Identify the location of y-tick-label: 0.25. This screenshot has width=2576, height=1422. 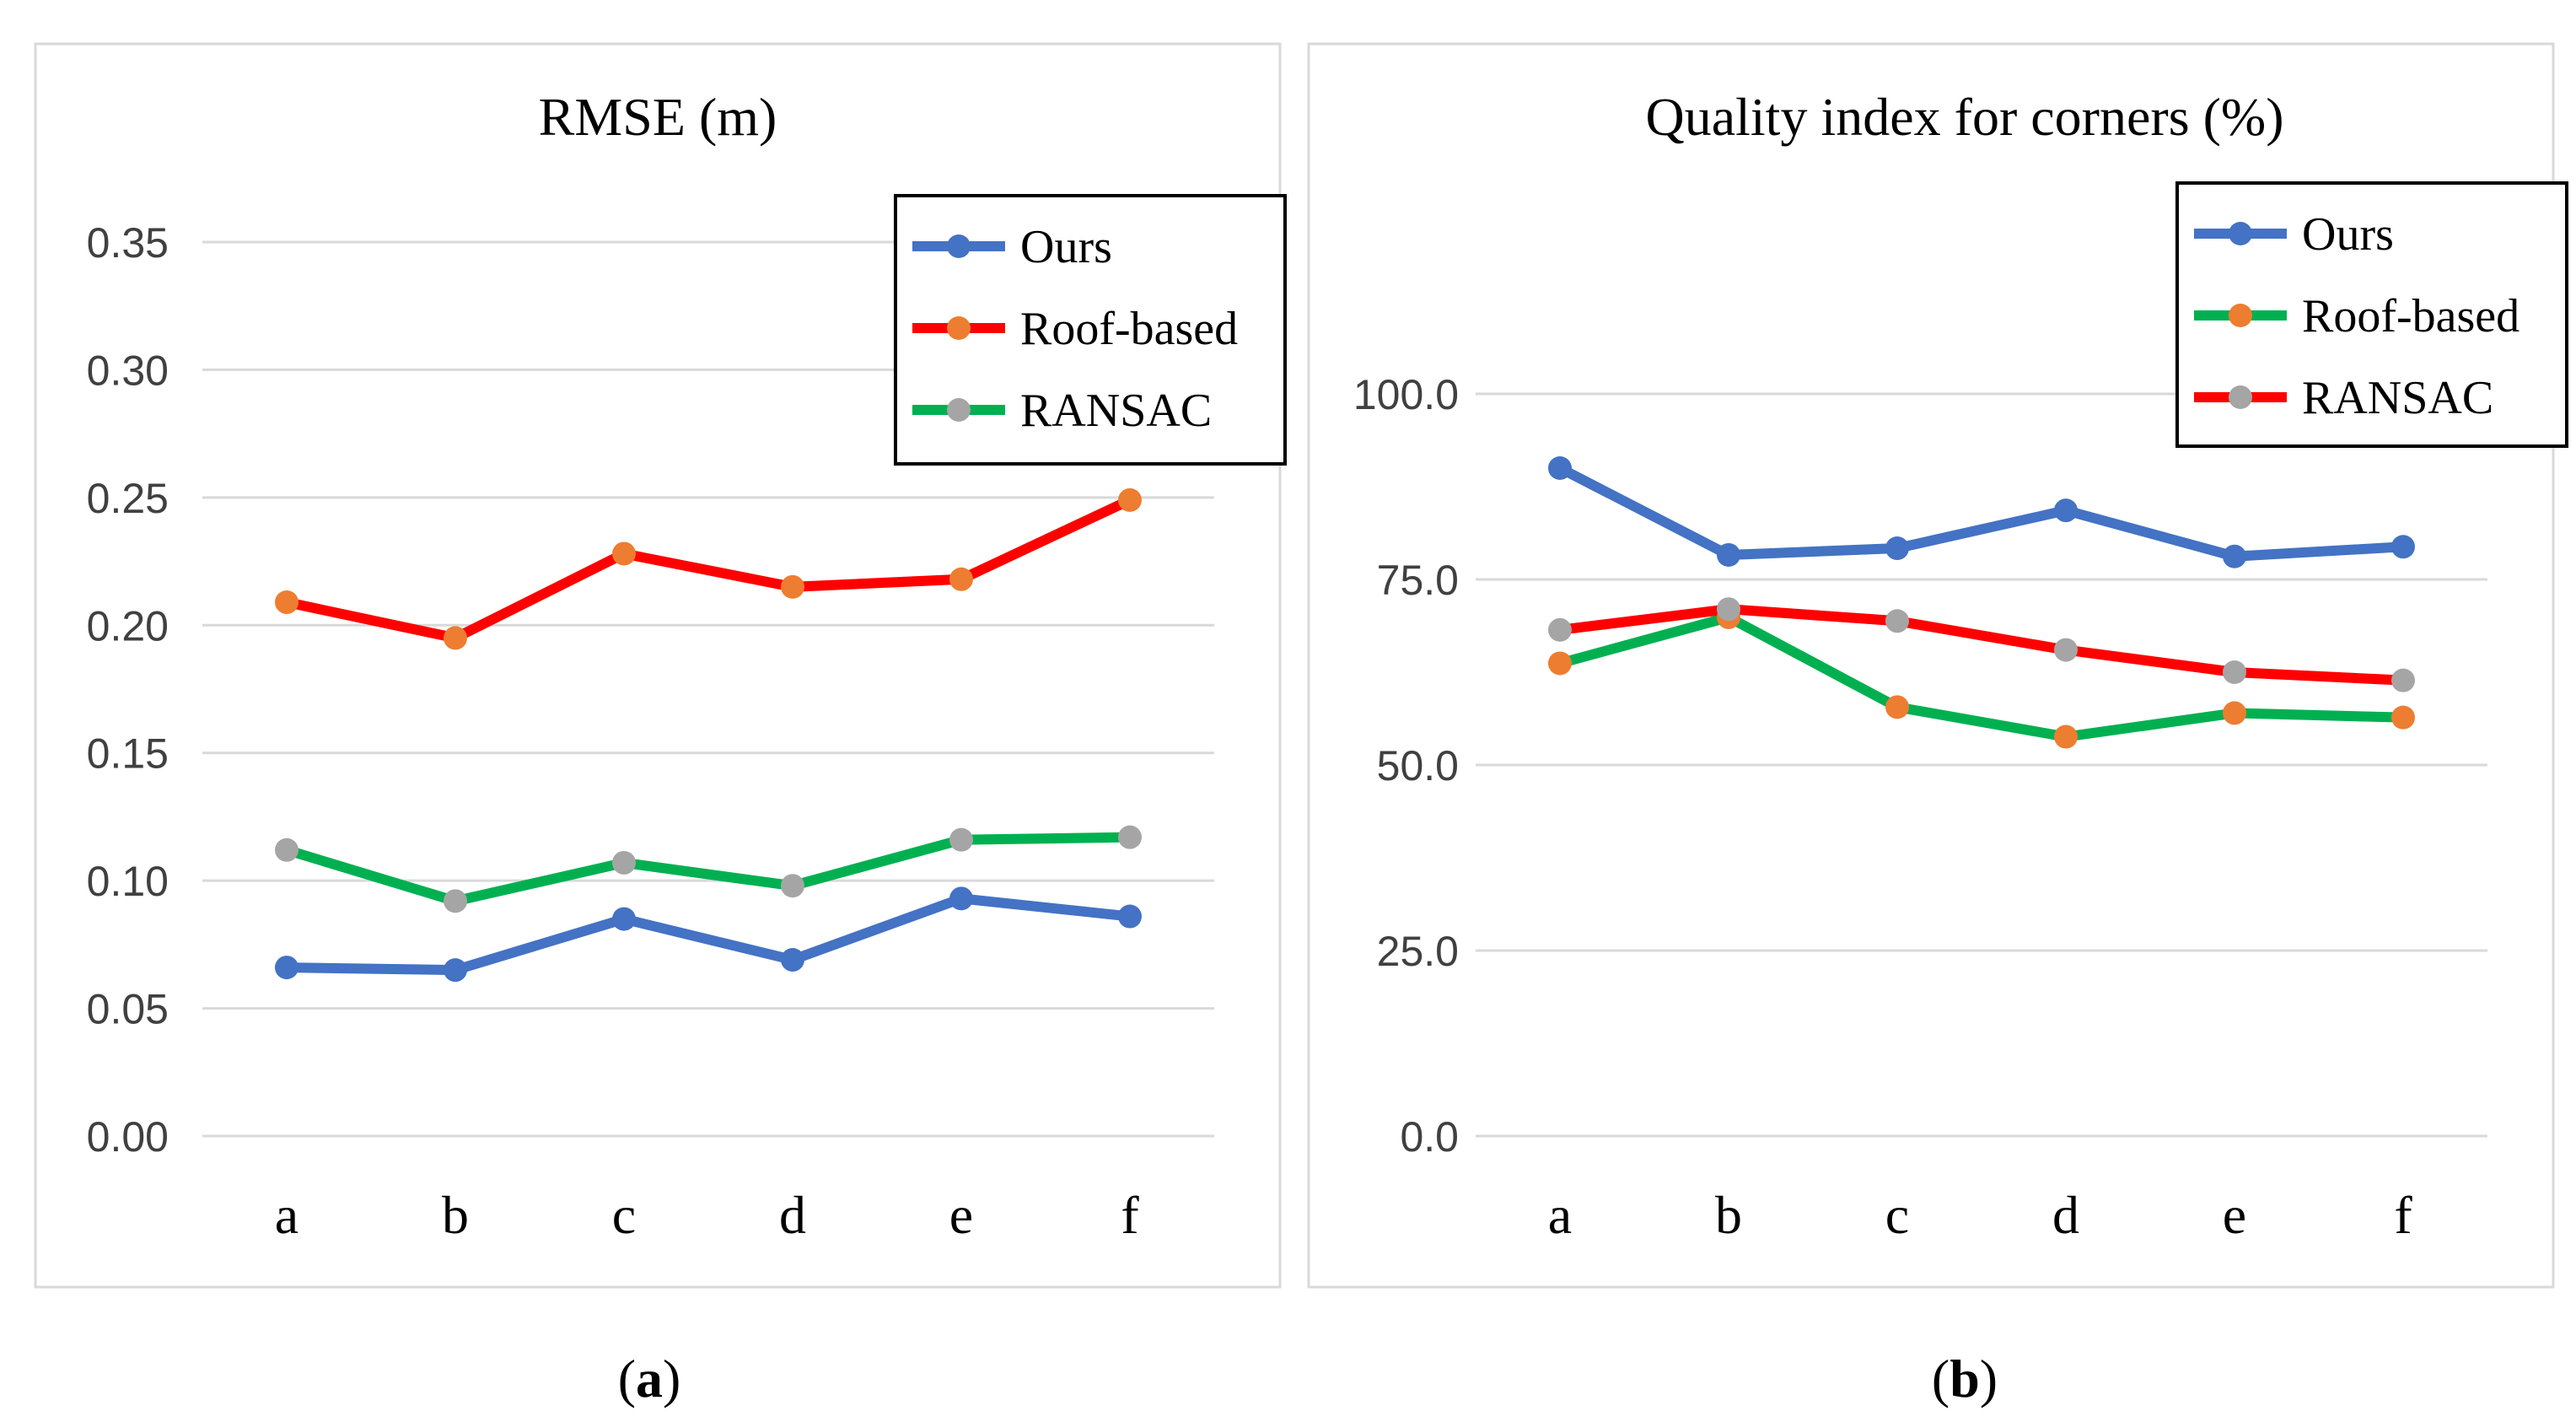
(128, 498).